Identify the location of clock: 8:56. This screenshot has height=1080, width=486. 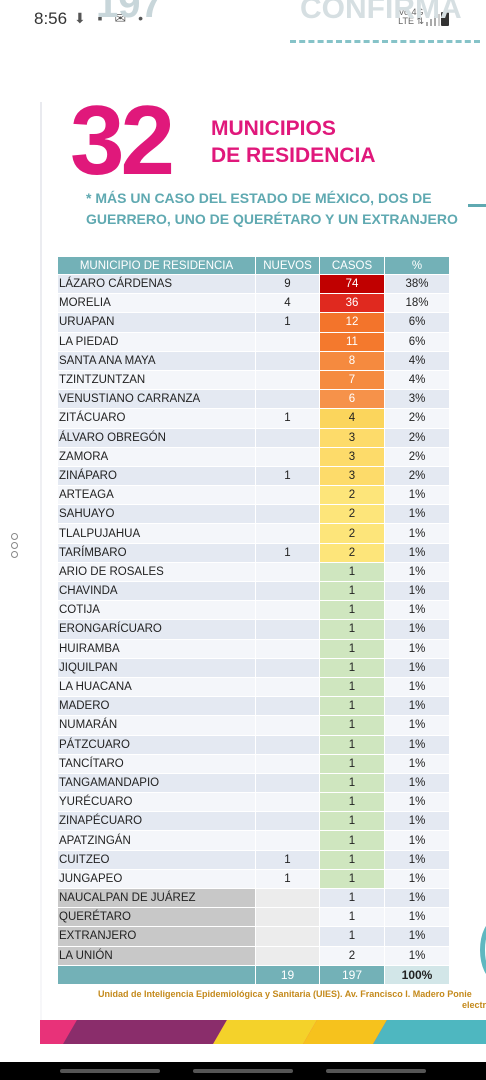
(51, 18).